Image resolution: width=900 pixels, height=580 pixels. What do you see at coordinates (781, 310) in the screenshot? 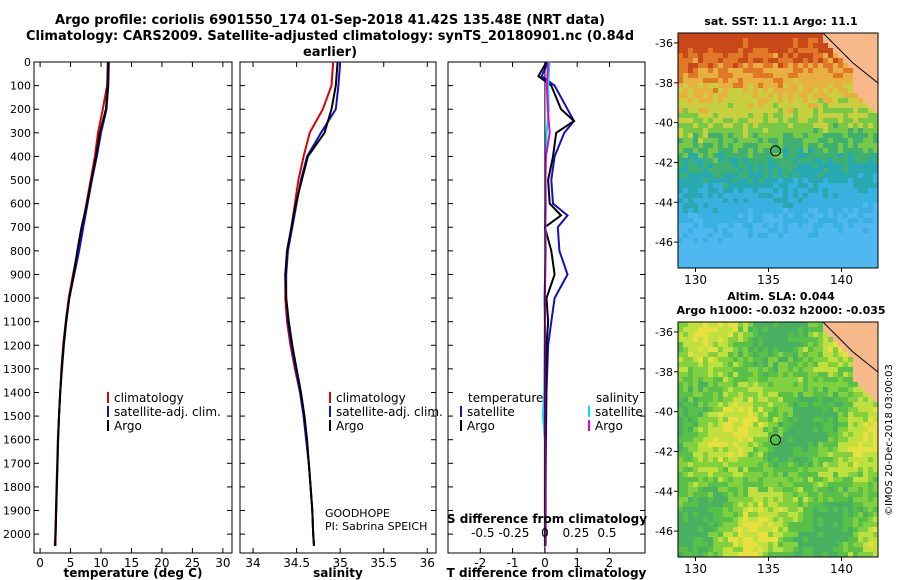
I see `sla-map-title-line2: Argo h1000: -0.032 h2000: -0.035` at bounding box center [781, 310].